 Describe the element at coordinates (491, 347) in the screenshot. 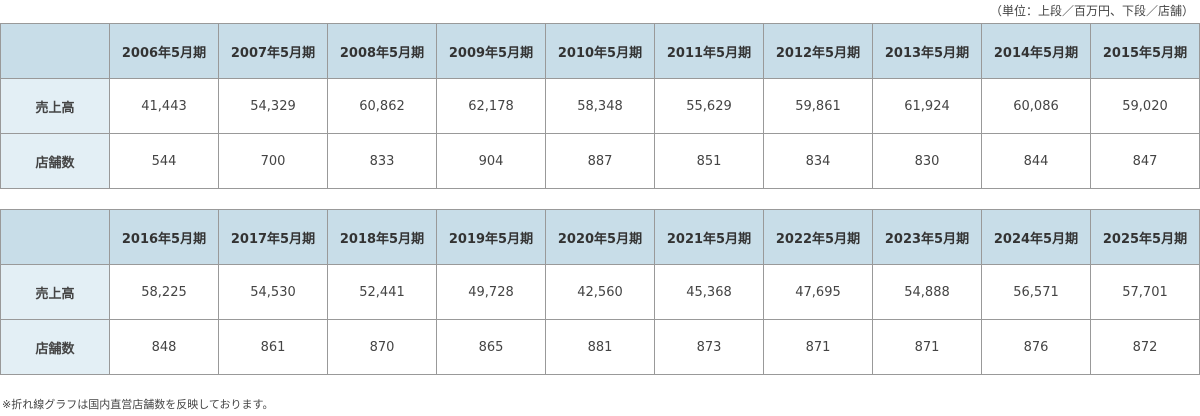

I see `stores-value: 865` at that location.